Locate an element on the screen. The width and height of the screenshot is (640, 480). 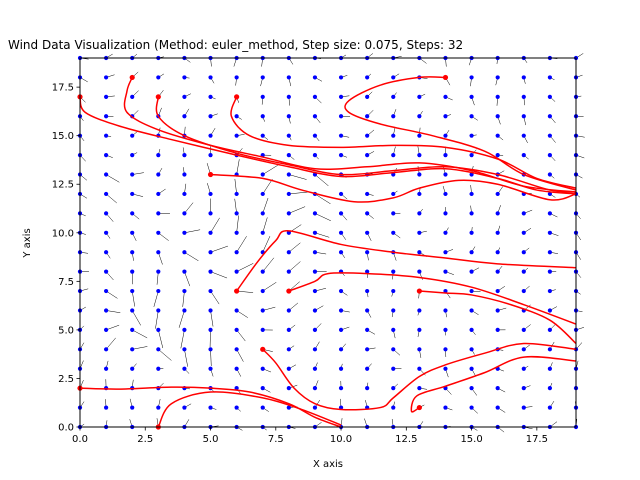
x-tick-label: 10.0 is located at coordinates (341, 439).